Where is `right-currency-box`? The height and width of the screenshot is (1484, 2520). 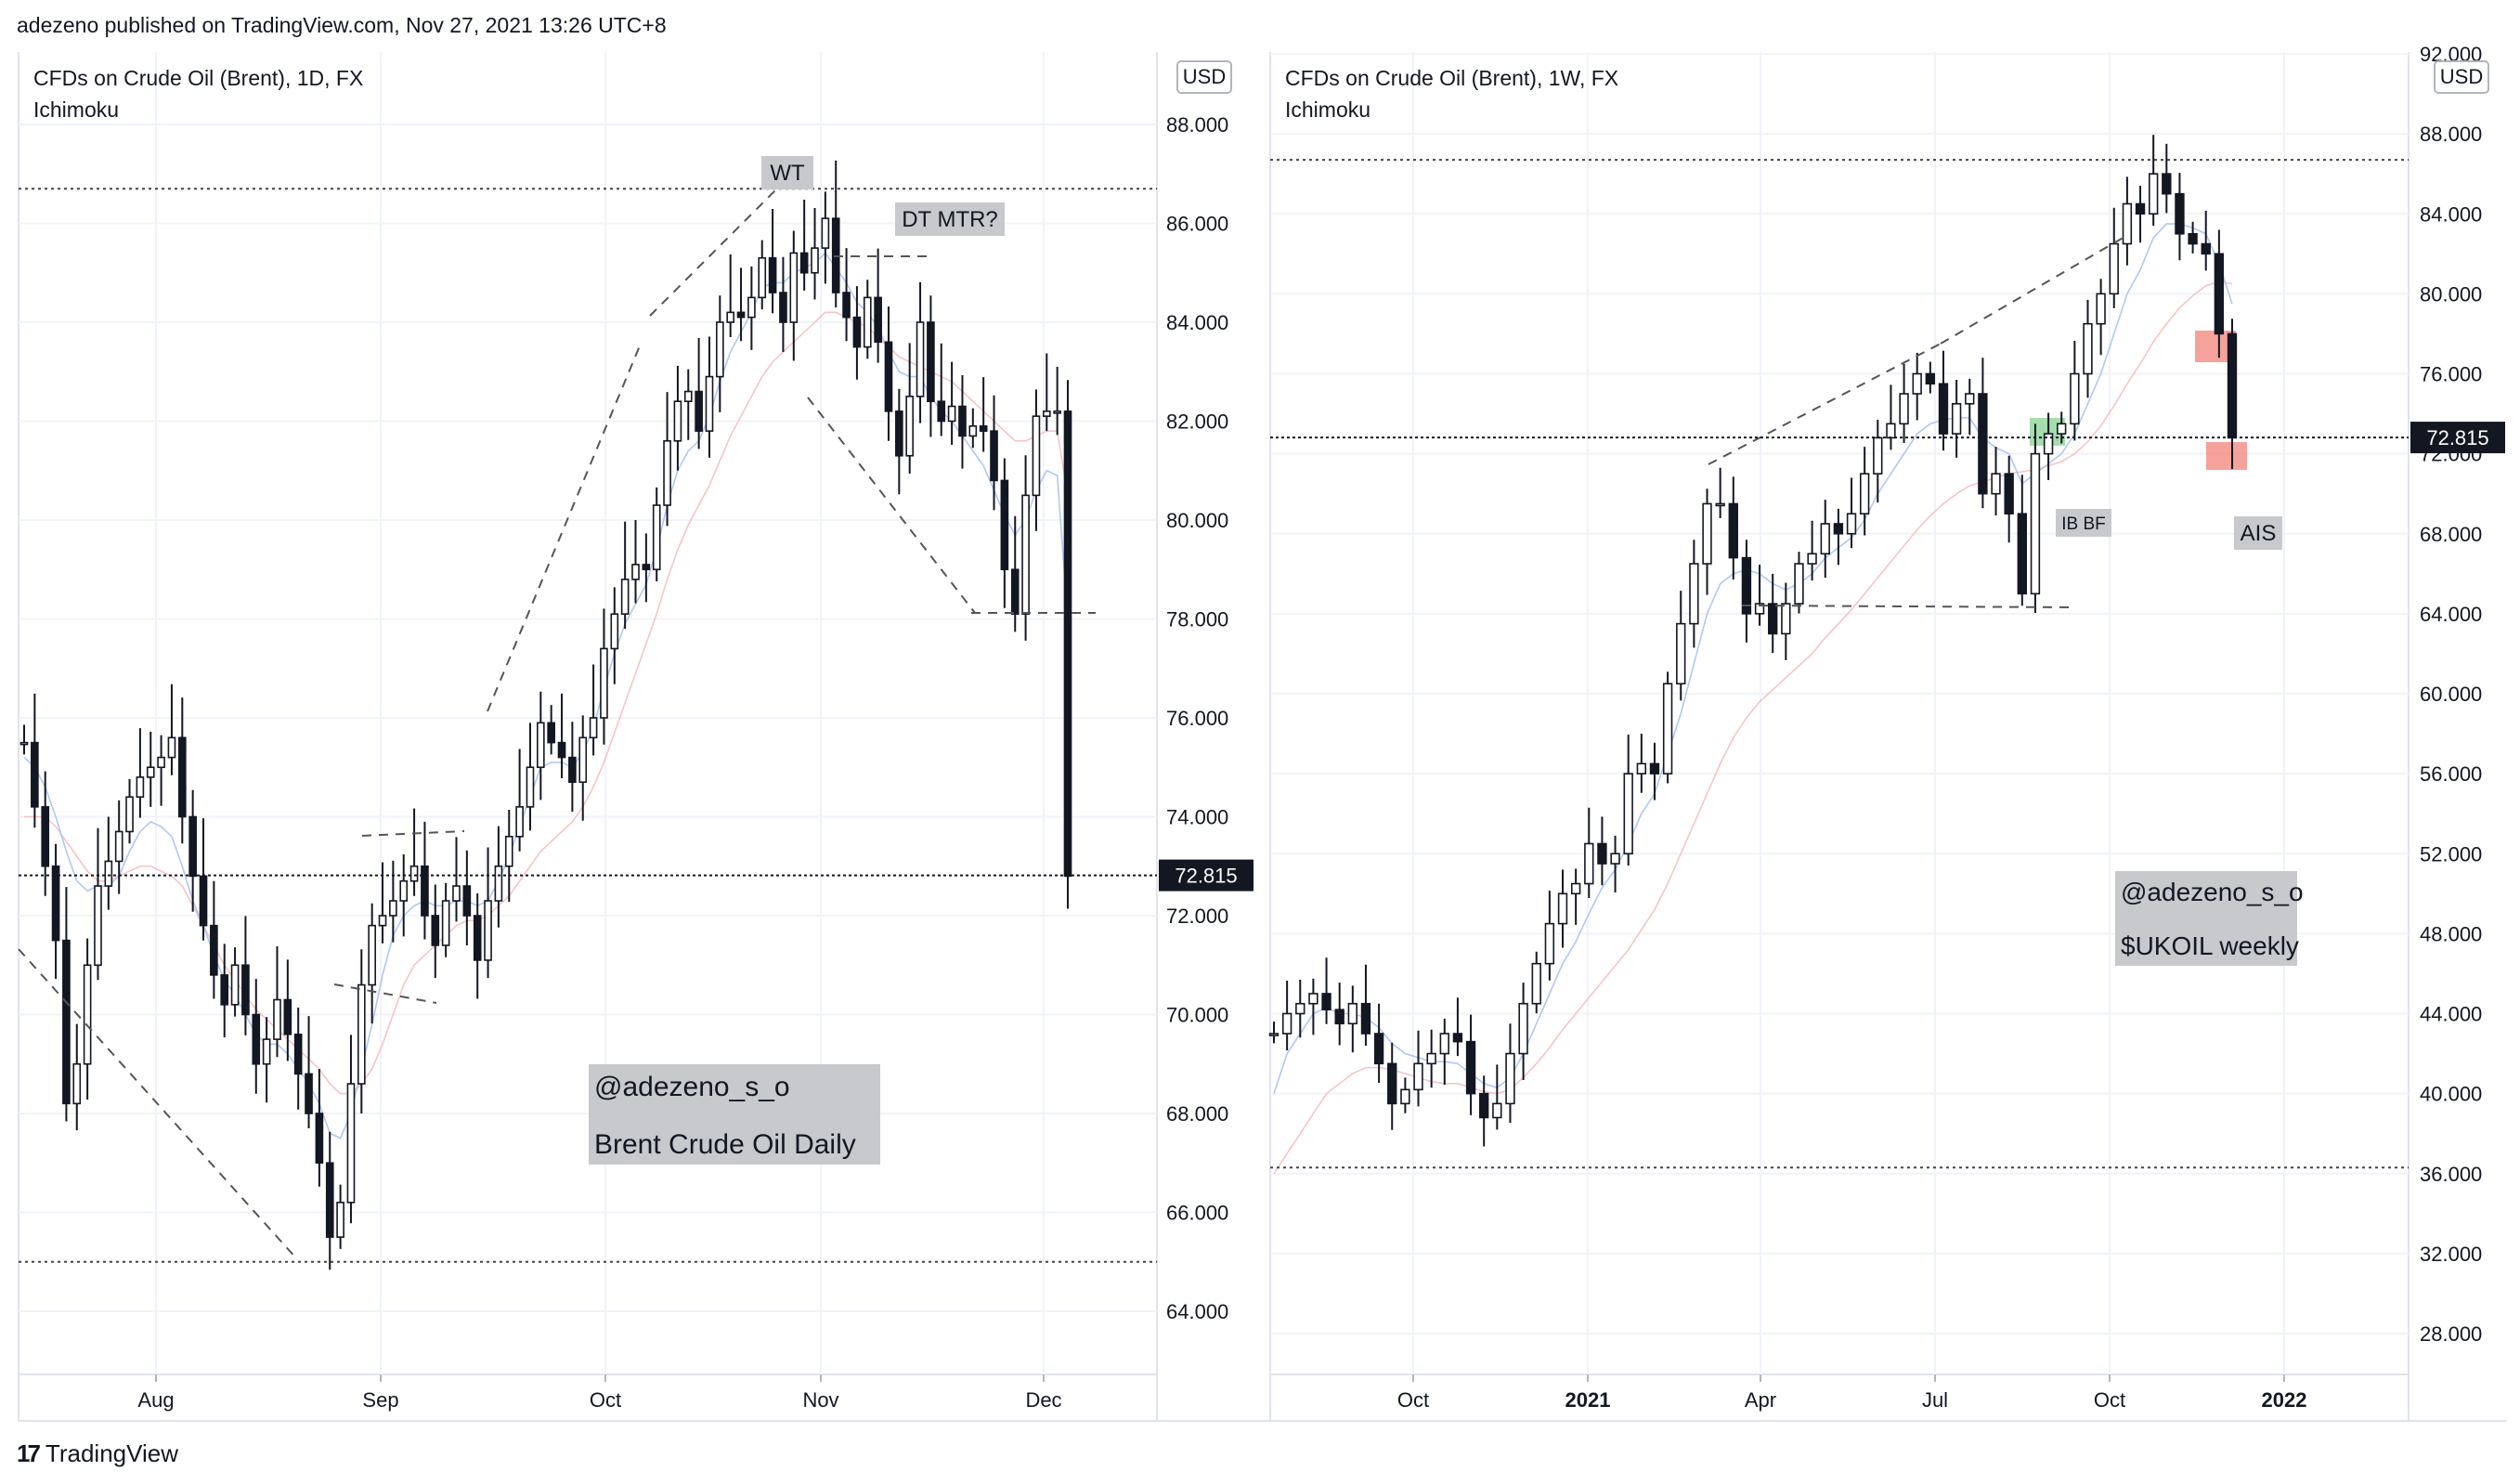
right-currency-box is located at coordinates (2461, 77).